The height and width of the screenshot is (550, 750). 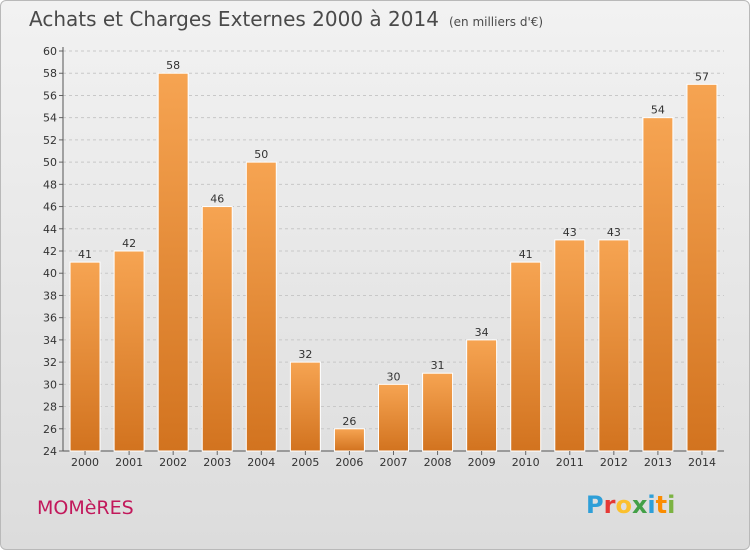 What do you see at coordinates (658, 462) in the screenshot?
I see `x-tick-label: 2013` at bounding box center [658, 462].